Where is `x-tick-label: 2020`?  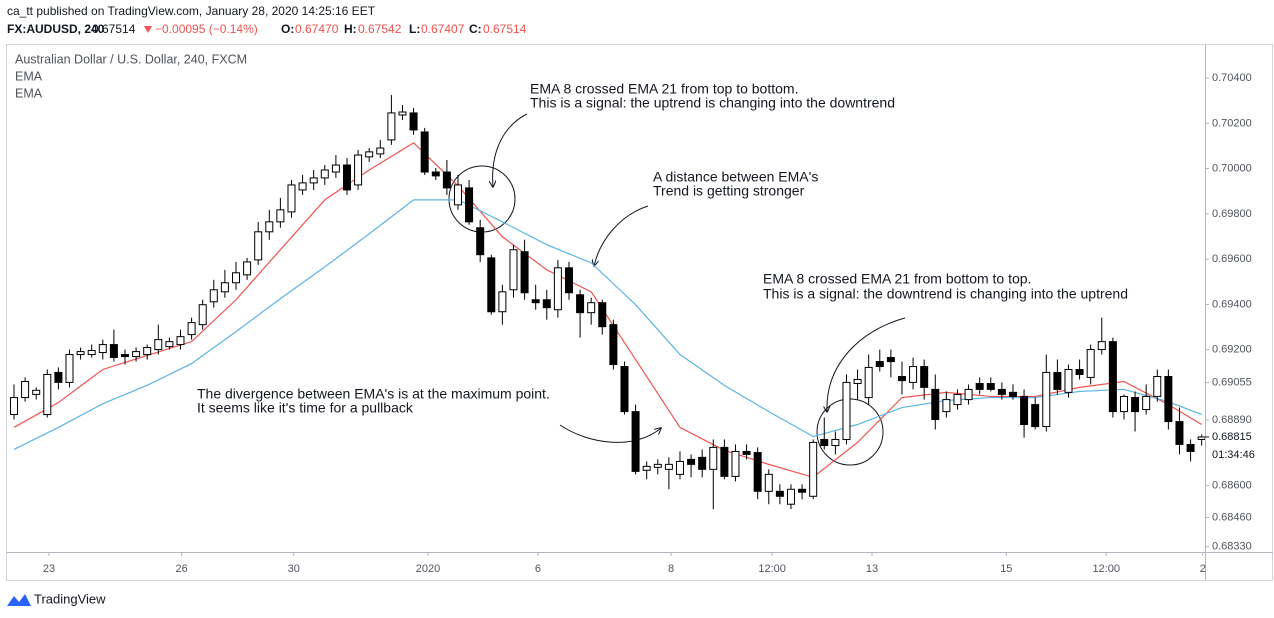 x-tick-label: 2020 is located at coordinates (428, 569).